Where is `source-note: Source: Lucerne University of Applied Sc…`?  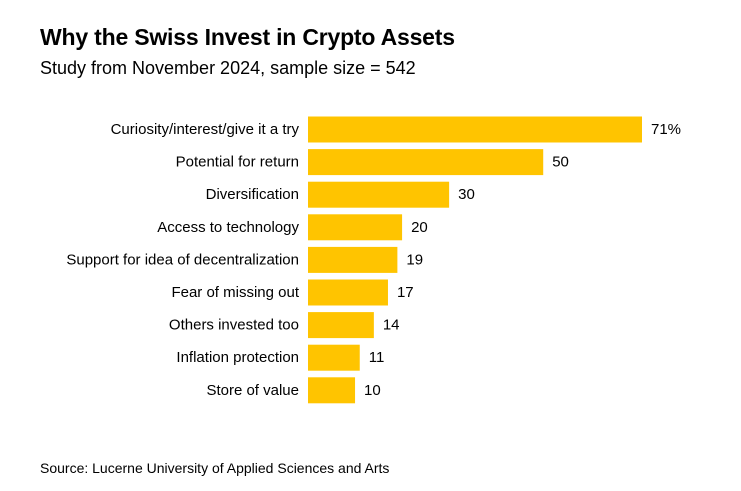 source-note: Source: Lucerne University of Applied Sc… is located at coordinates (215, 468).